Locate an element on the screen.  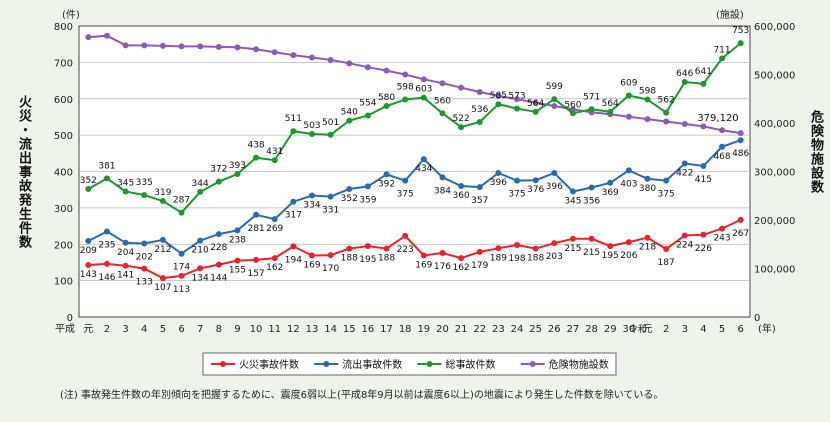
left-tick-label: 500 is located at coordinates (63, 136).